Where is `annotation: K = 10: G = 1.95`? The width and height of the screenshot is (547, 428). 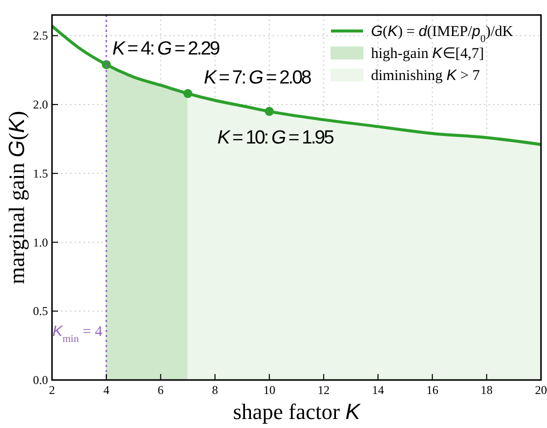 annotation: K = 10: G = 1.95 is located at coordinates (275, 137).